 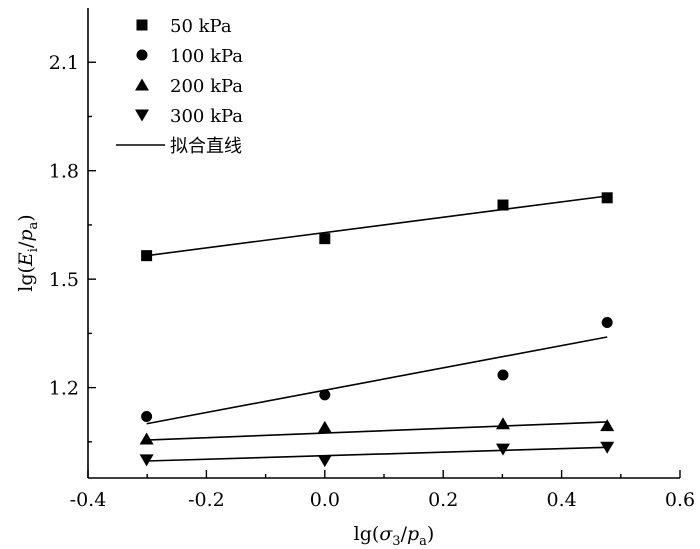 What do you see at coordinates (206, 146) in the screenshot?
I see `legend-label: 拟合直线` at bounding box center [206, 146].